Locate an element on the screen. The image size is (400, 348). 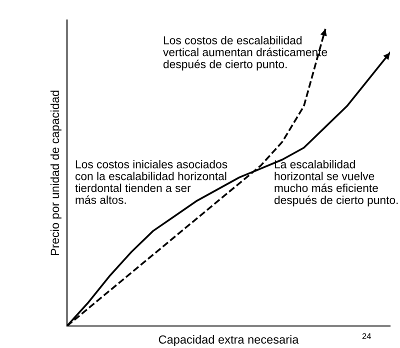
y-axis-title: Precio por unidad de capacidad is located at coordinates (56, 173).